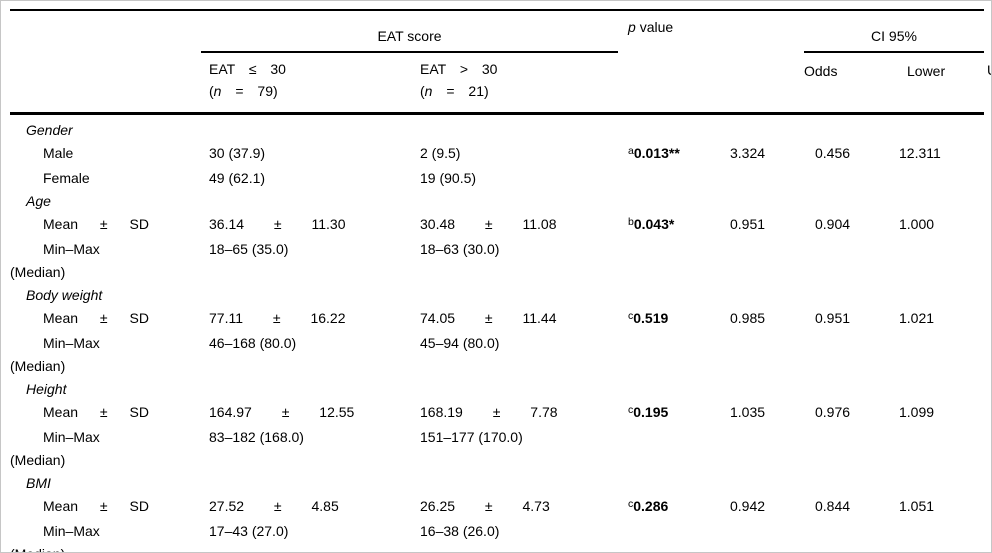 The height and width of the screenshot is (553, 992). I want to click on group1-value: 36.14 ± 11.30, so click(277, 224).